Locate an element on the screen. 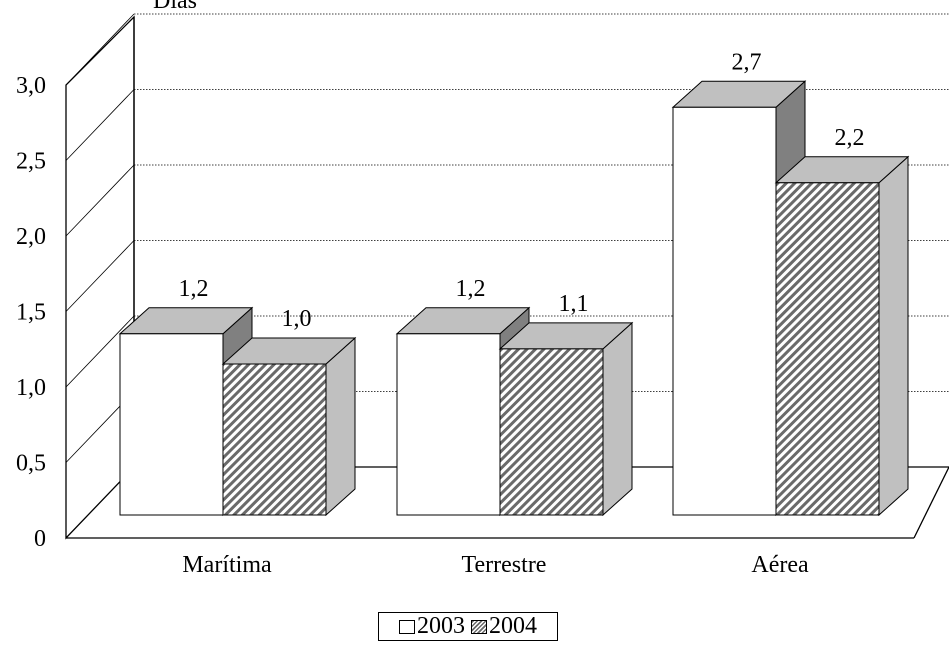 The image size is (949, 646). x-axis-ticks: Marítima Terrestre Aérea is located at coordinates (495, 565).